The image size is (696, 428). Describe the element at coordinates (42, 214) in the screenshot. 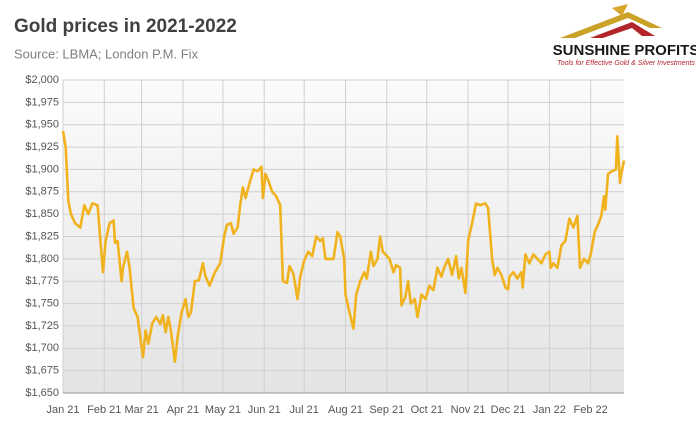

I see `y-tick-label: $1,850` at that location.